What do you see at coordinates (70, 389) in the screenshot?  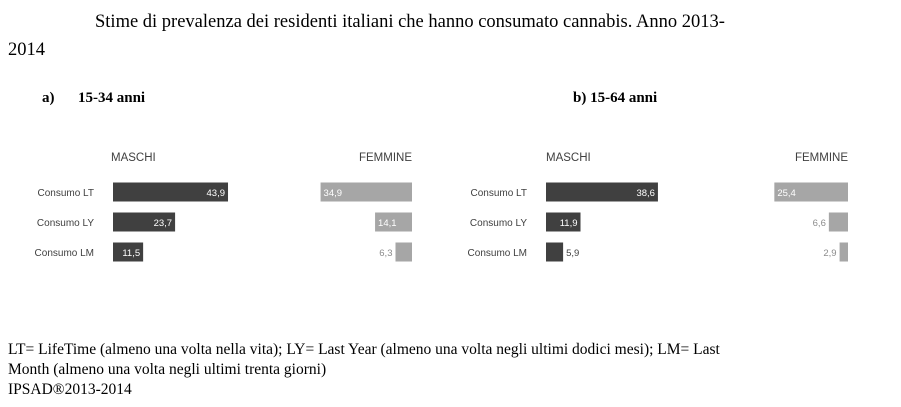 I see `footnote-source: IPSAD®2013-2014` at bounding box center [70, 389].